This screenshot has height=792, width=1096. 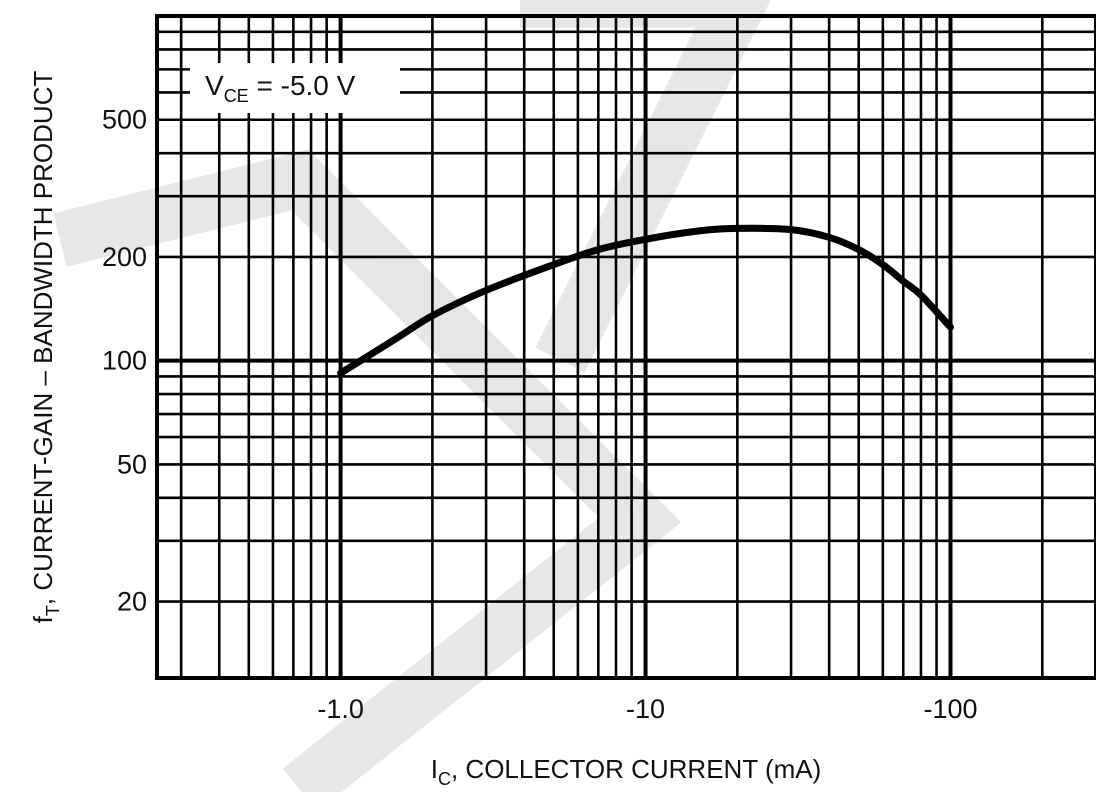 I want to click on annotation-box: VCE = -5.0 V, so click(x=295, y=88).